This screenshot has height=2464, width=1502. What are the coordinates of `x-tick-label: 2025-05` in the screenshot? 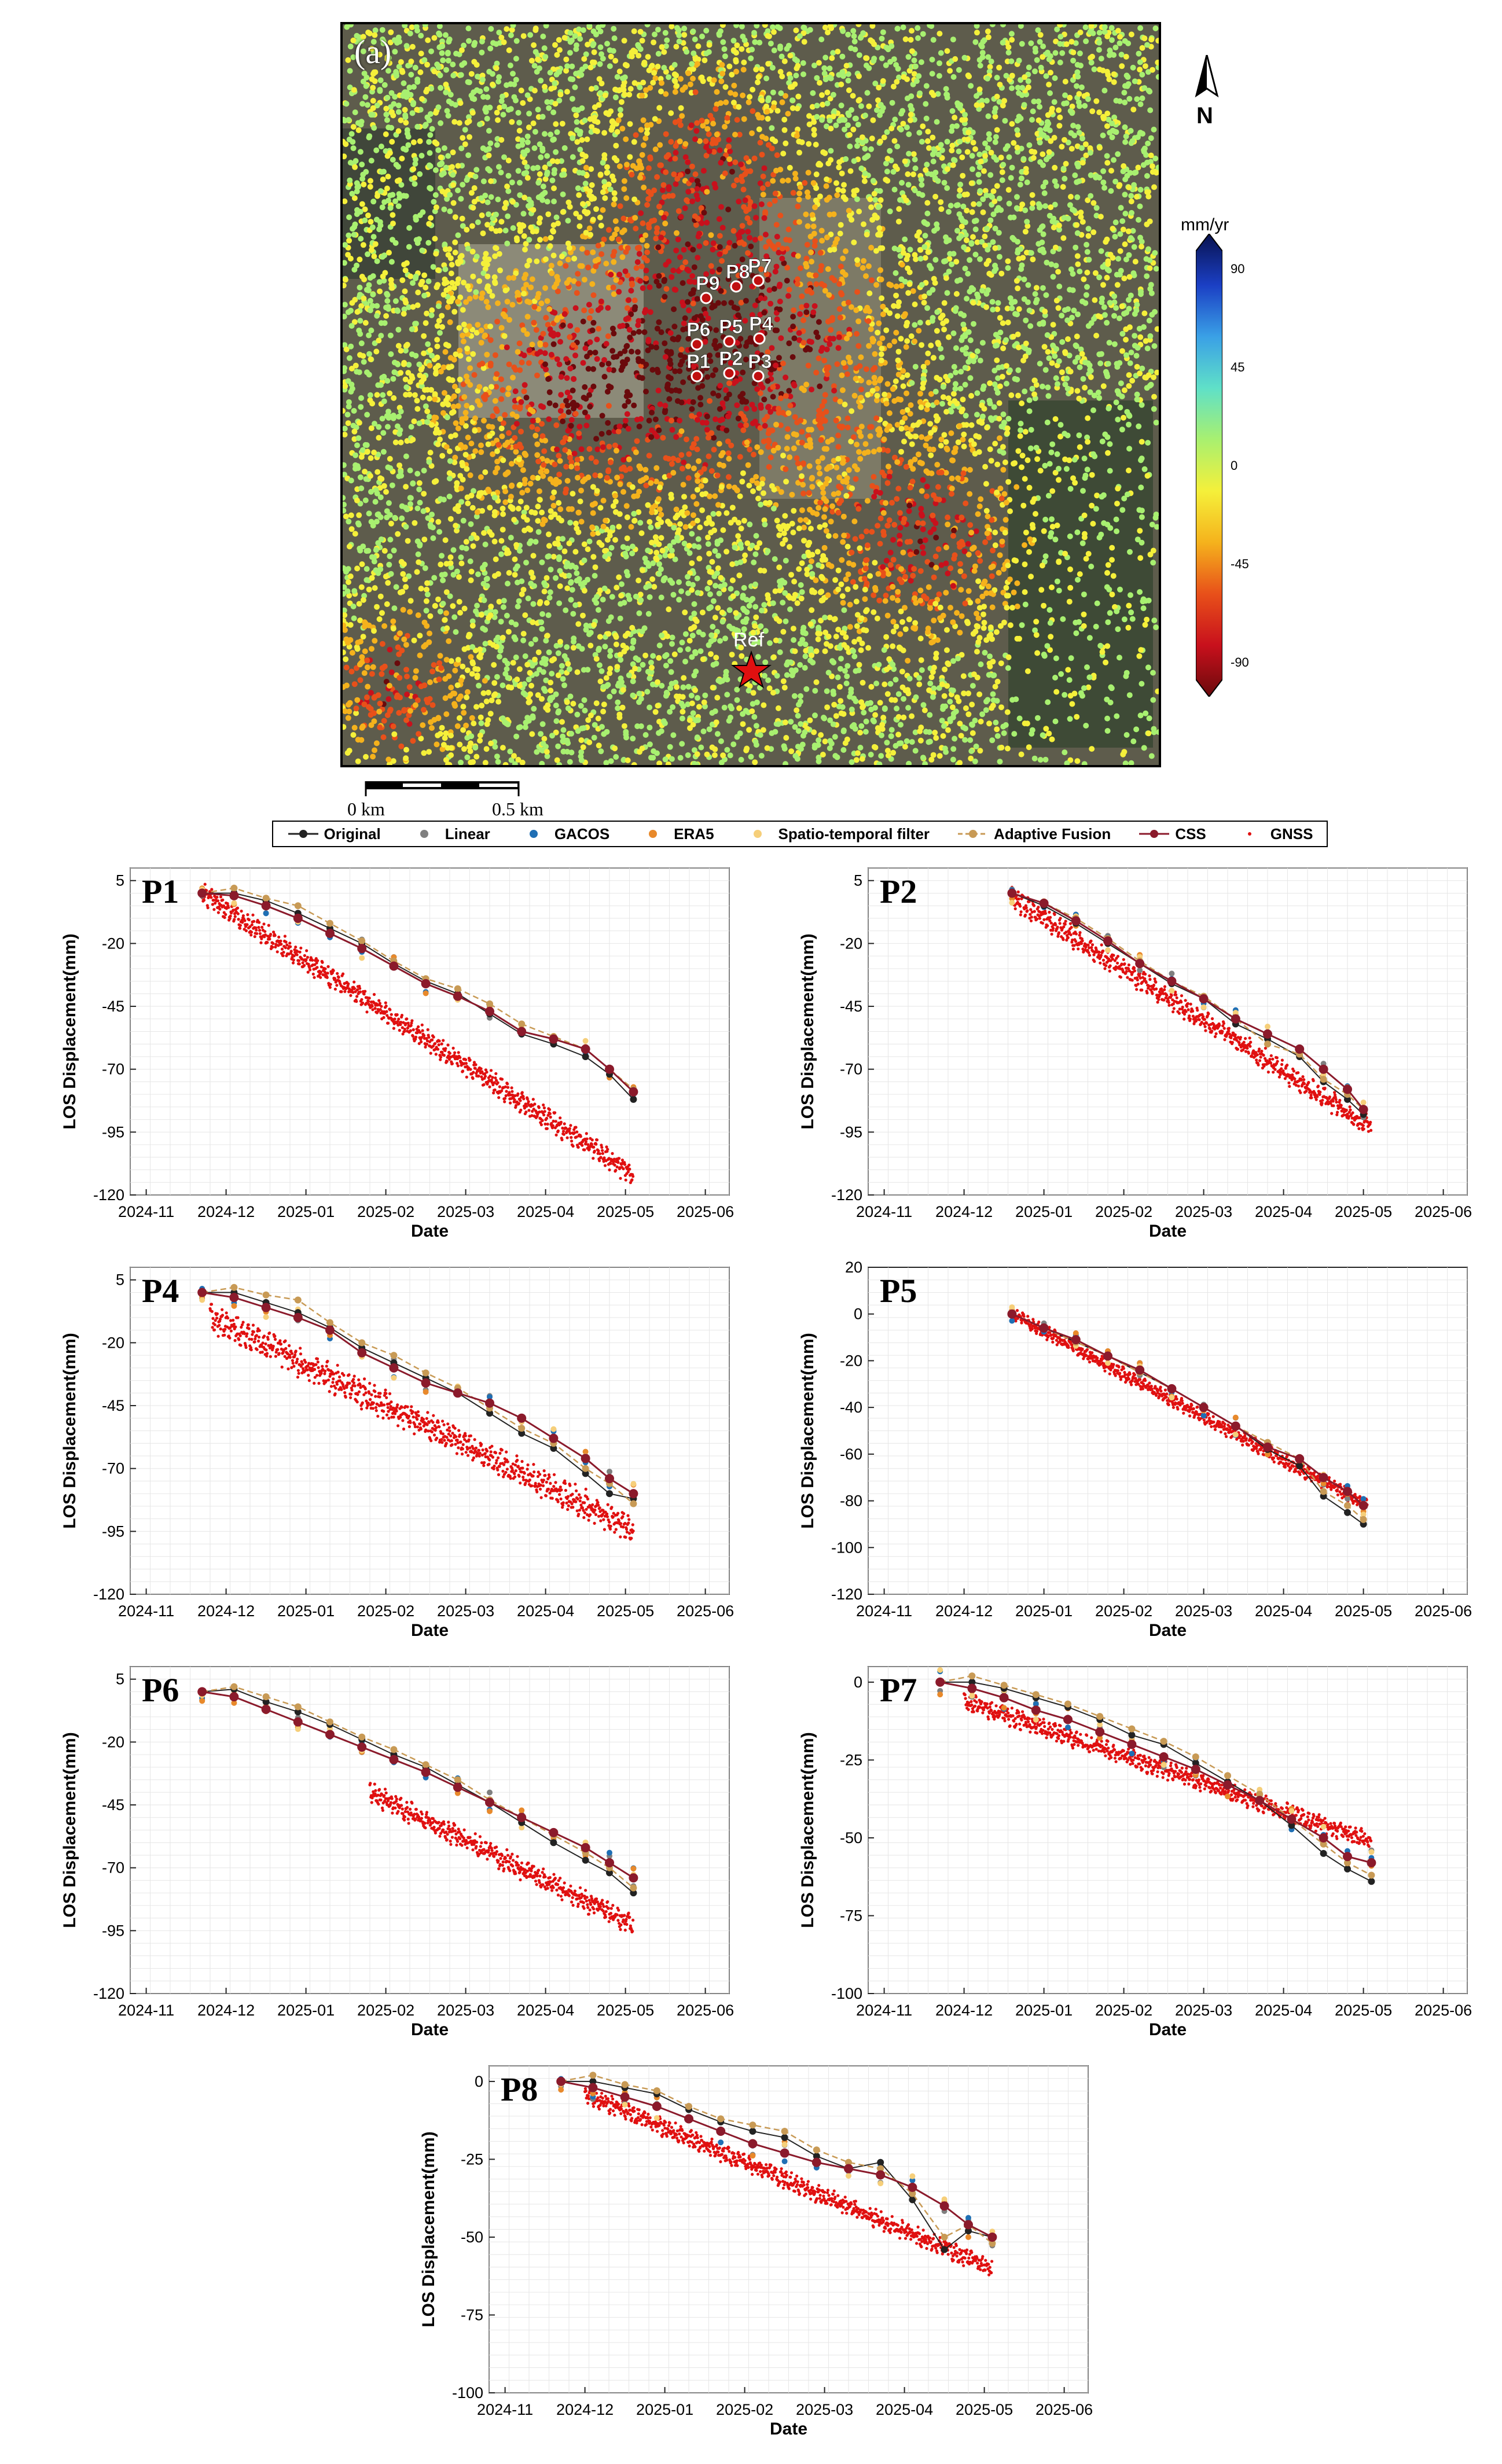 It's located at (1363, 2010).